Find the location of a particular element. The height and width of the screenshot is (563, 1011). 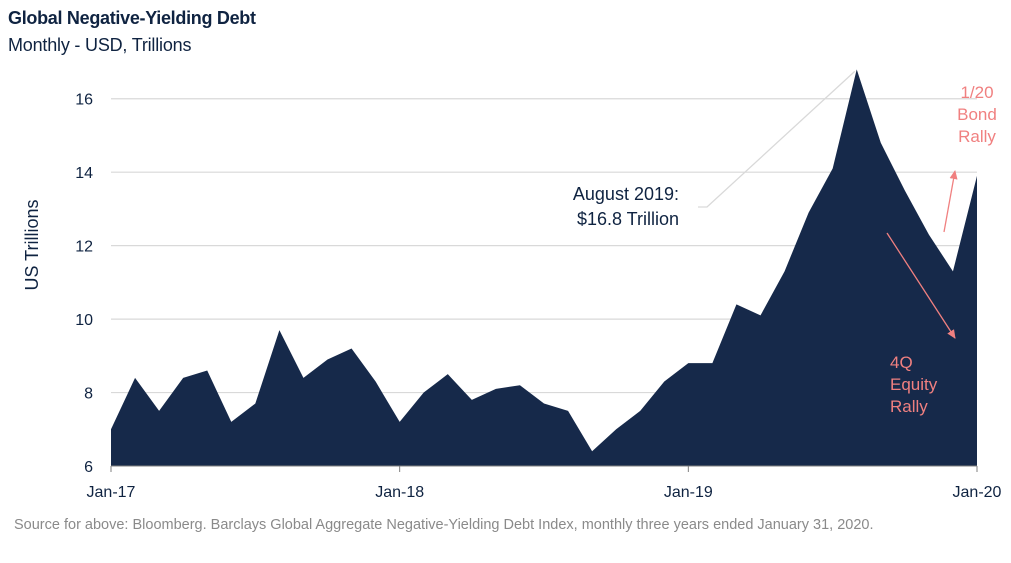

equity-rally-arrow is located at coordinates (921, 285).